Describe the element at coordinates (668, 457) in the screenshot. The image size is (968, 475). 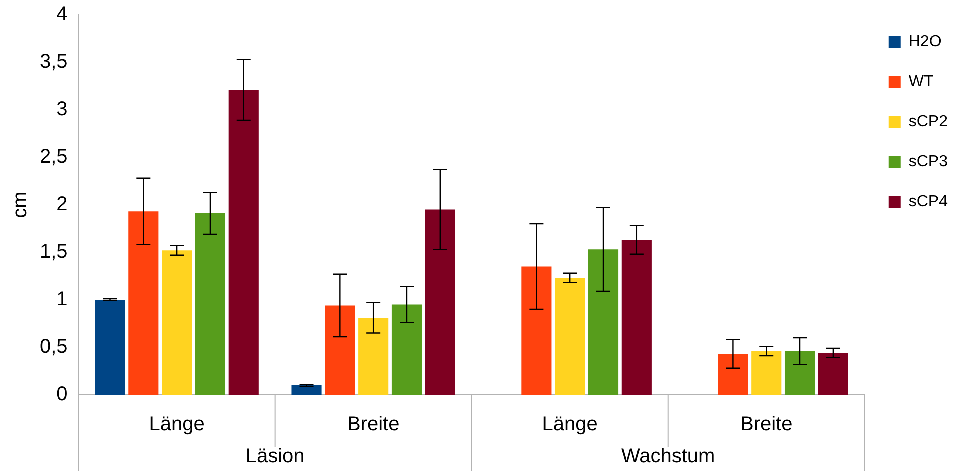
I see `text: Wachstum` at that location.